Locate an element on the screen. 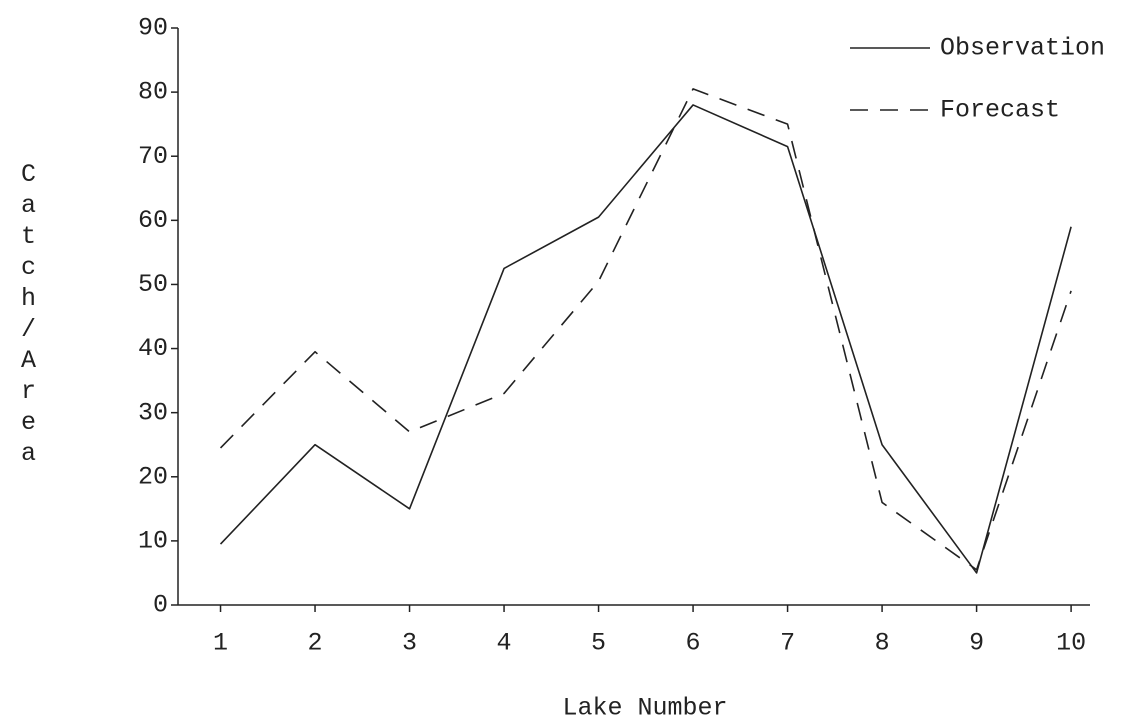 The height and width of the screenshot is (724, 1147). x-tick-label: 7 is located at coordinates (787, 643).